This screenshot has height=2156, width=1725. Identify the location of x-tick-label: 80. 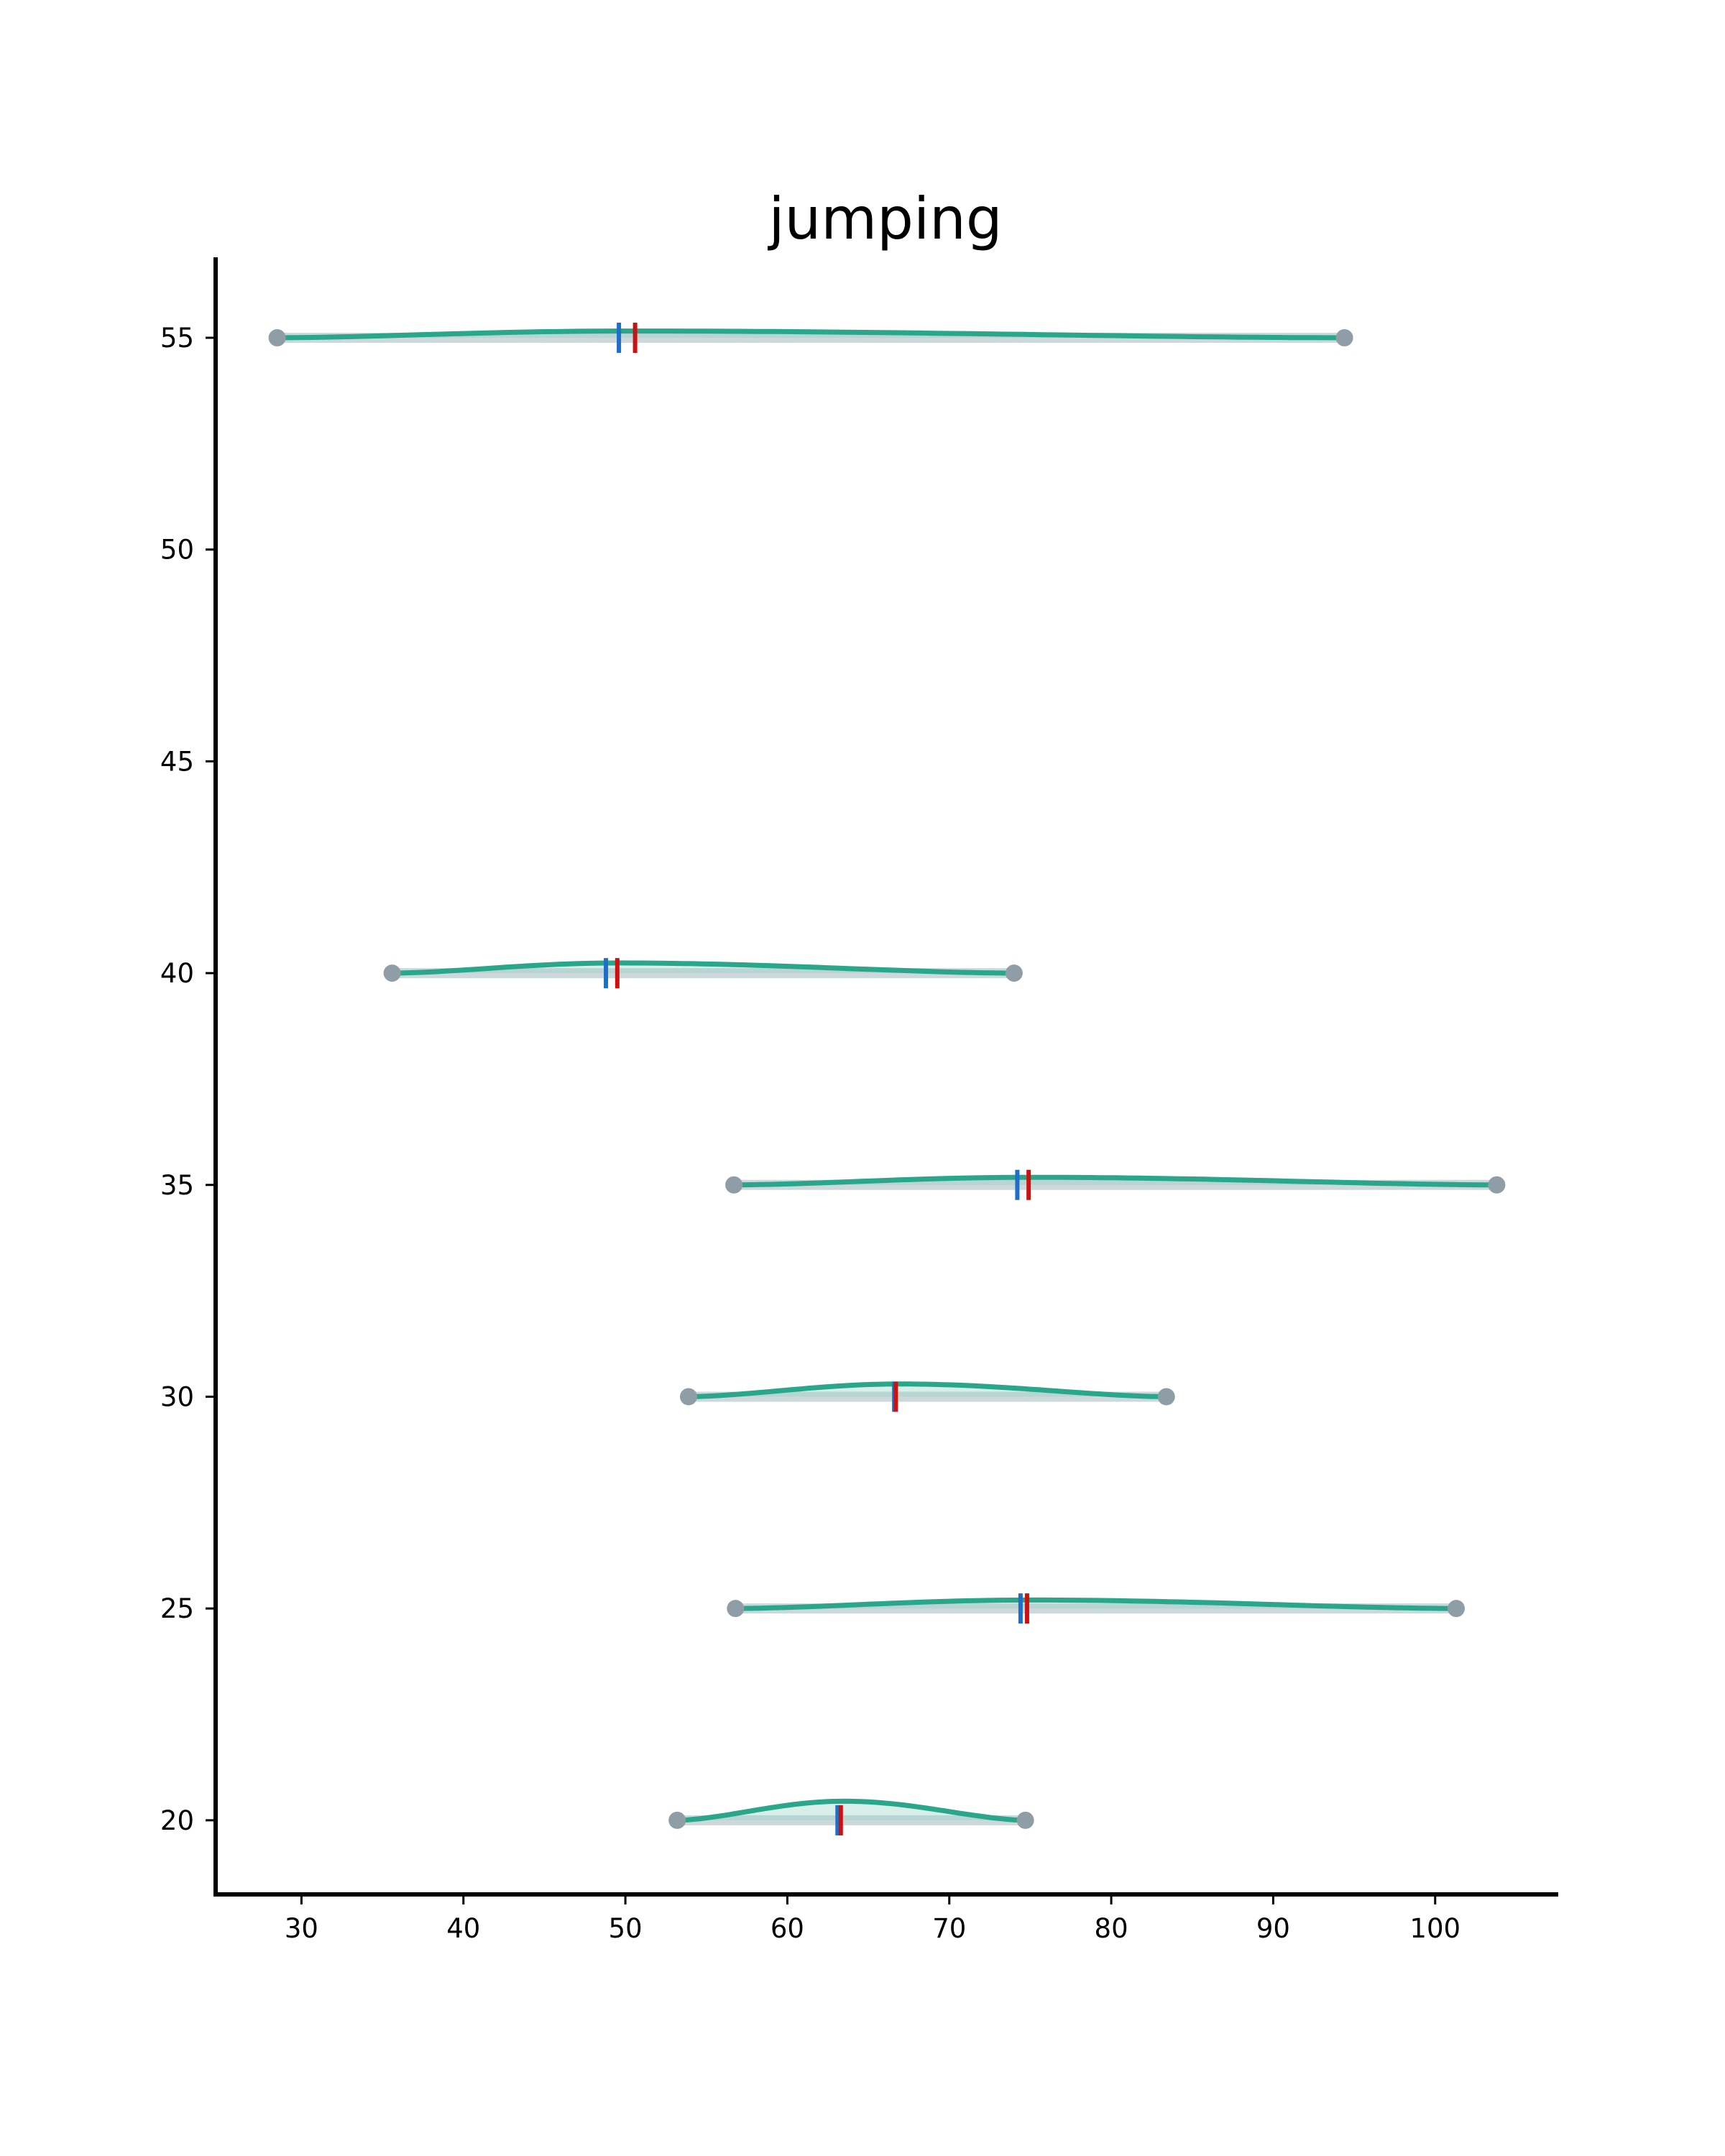
(1111, 1929).